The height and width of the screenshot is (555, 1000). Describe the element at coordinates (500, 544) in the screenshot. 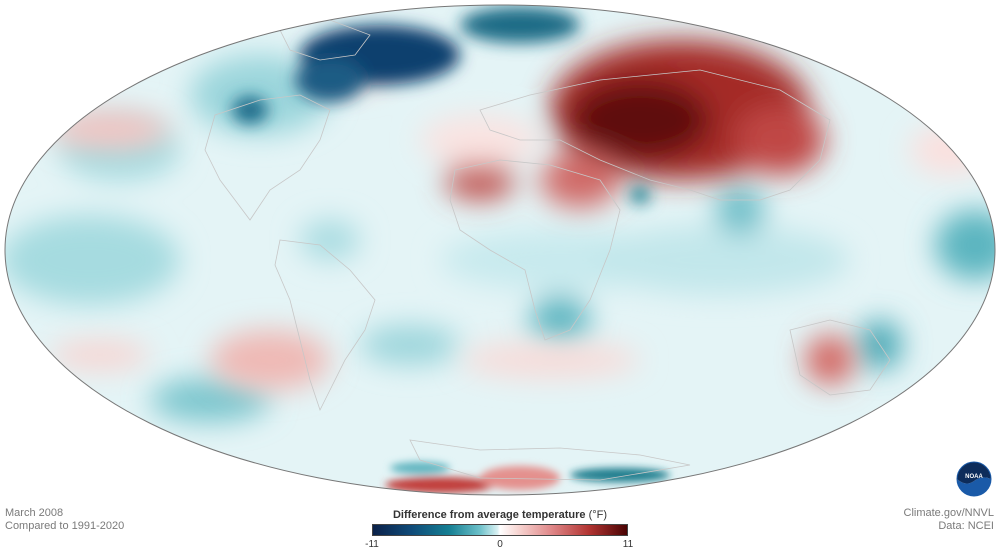

I see `legend-mid-label: 0` at that location.